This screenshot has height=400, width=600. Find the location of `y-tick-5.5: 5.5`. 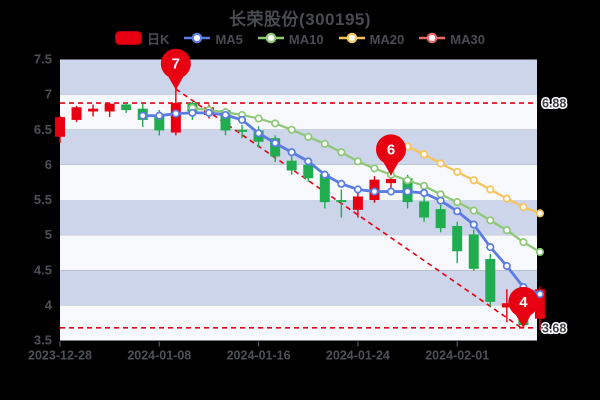

y-tick-5.5: 5.5 is located at coordinates (43, 199).